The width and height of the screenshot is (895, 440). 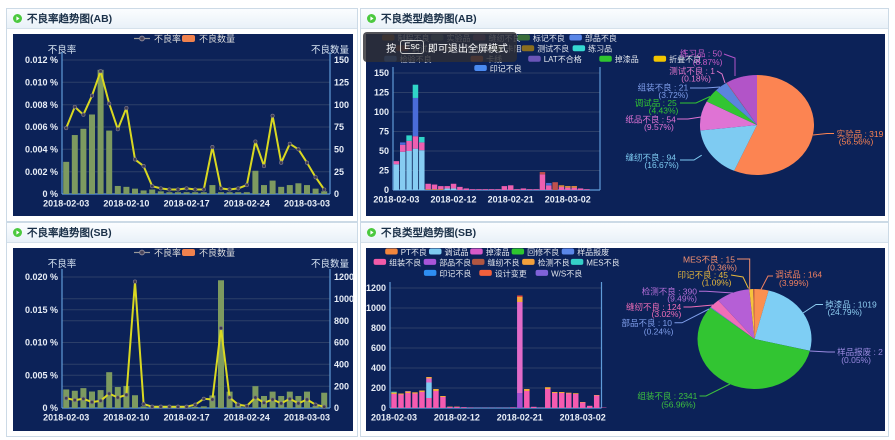 I want to click on svg-text: 实验品 : 319, so click(x=860, y=134).